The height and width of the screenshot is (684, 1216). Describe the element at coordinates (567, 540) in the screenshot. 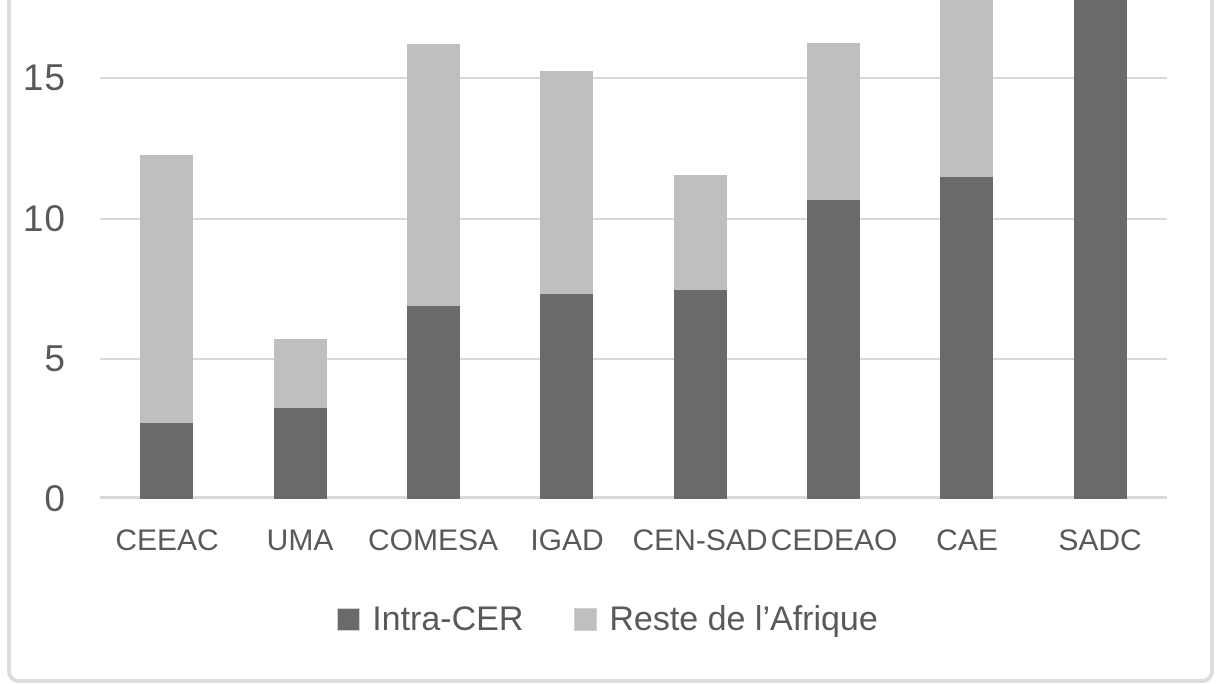

I see `x-category-label: IGAD` at that location.